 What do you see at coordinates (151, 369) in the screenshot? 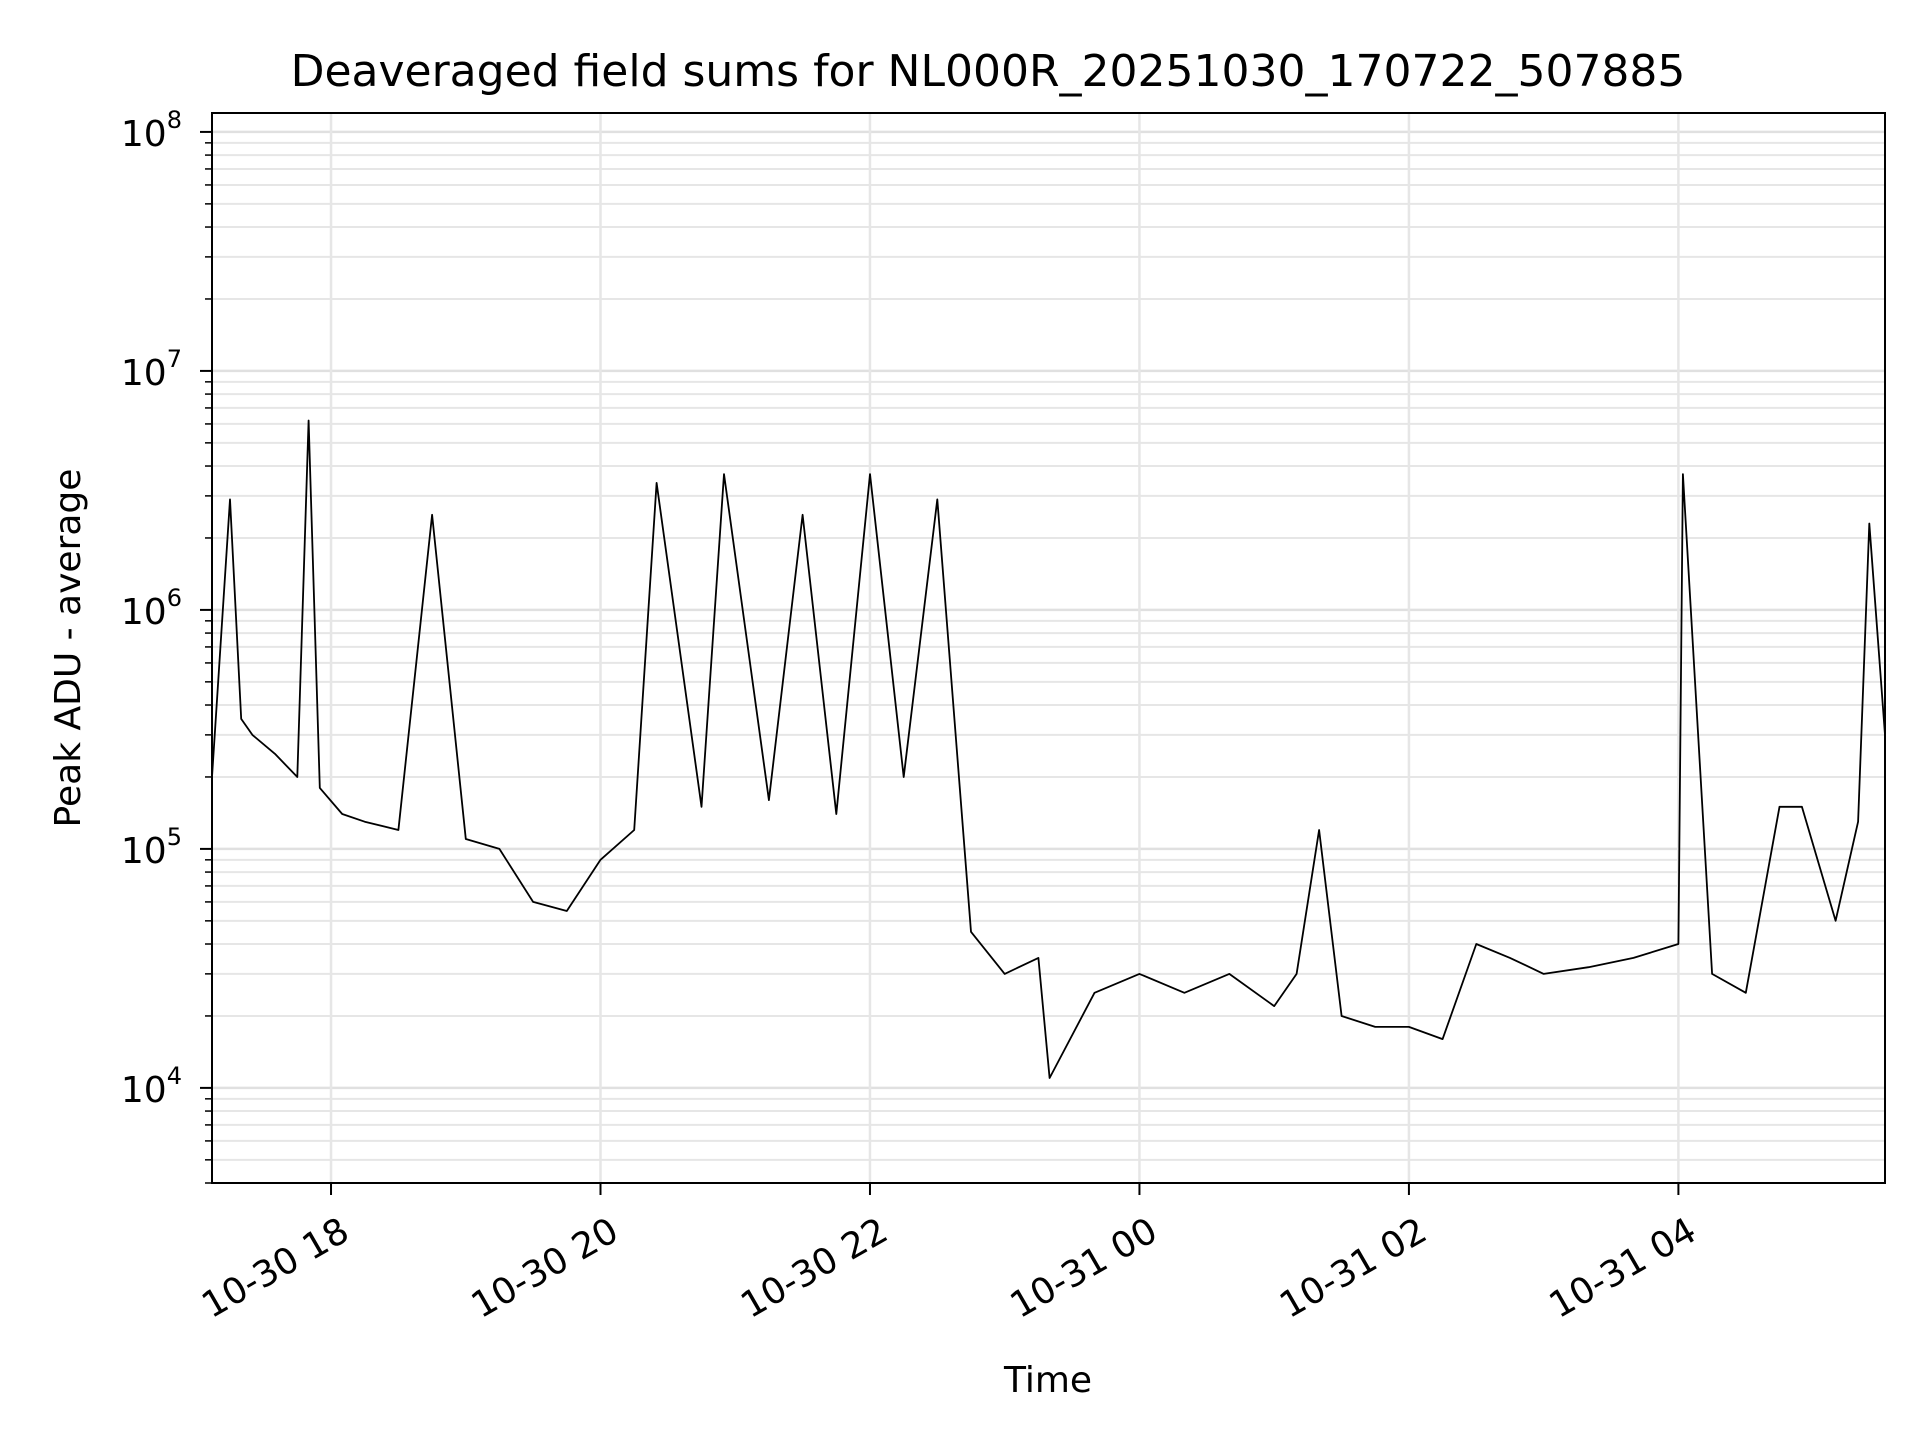
I see `y-tick-label: 10⁷` at bounding box center [151, 369].